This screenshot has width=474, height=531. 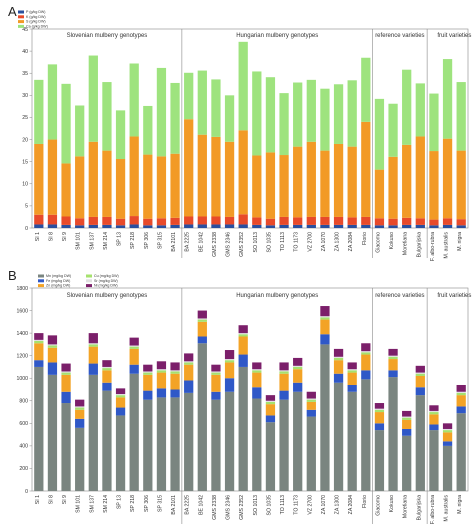 What do you see at coordinates (133, 503) in the screenshot?
I see `x-tick-label: SP 218` at bounding box center [133, 503].